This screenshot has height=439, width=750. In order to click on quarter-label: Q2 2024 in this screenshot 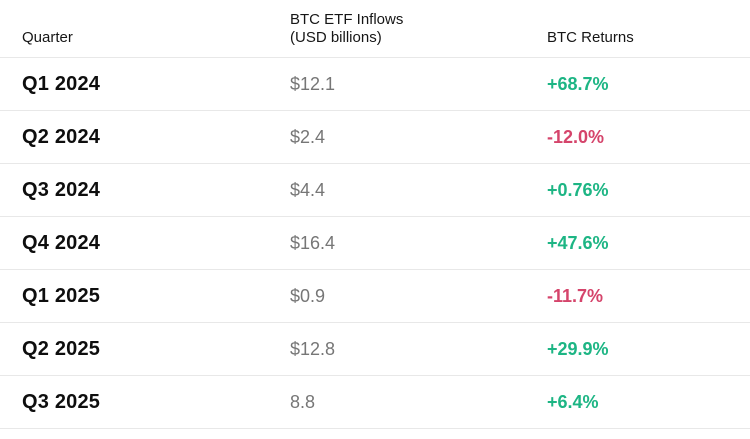, I will do `click(61, 136)`.